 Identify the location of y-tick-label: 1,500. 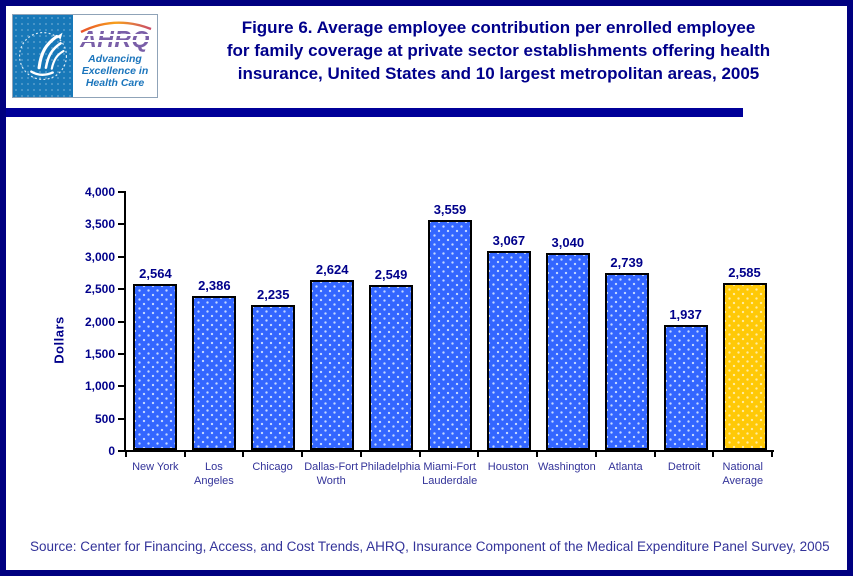
(99, 353).